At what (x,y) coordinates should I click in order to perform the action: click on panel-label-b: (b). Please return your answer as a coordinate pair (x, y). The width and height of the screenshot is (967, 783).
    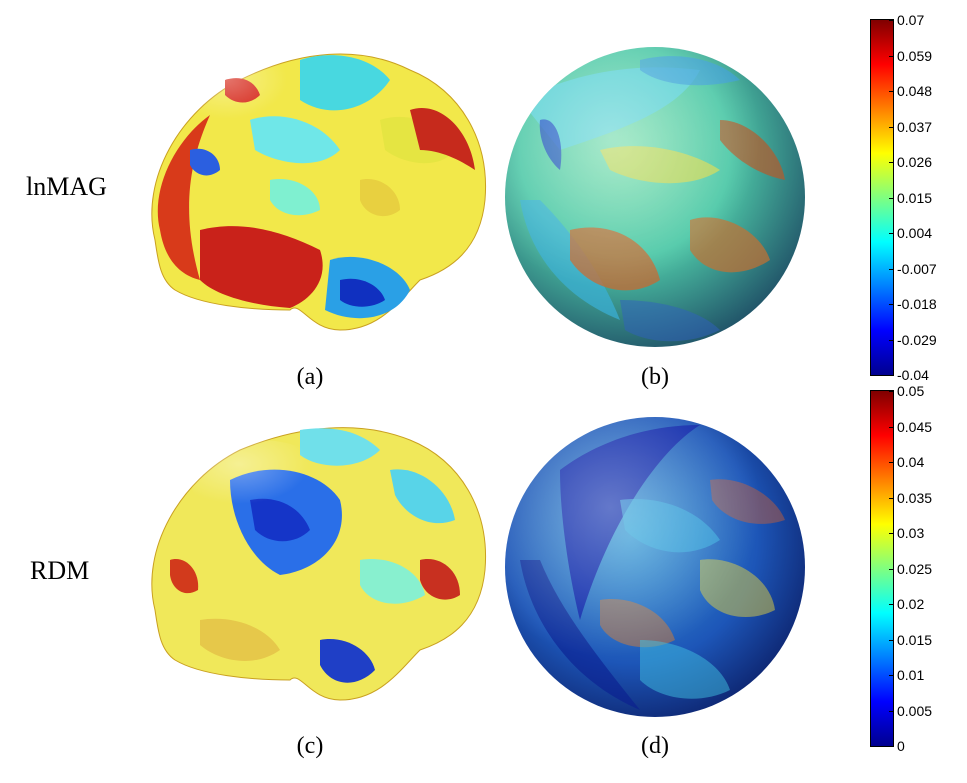
    Looking at the image, I should click on (655, 377).